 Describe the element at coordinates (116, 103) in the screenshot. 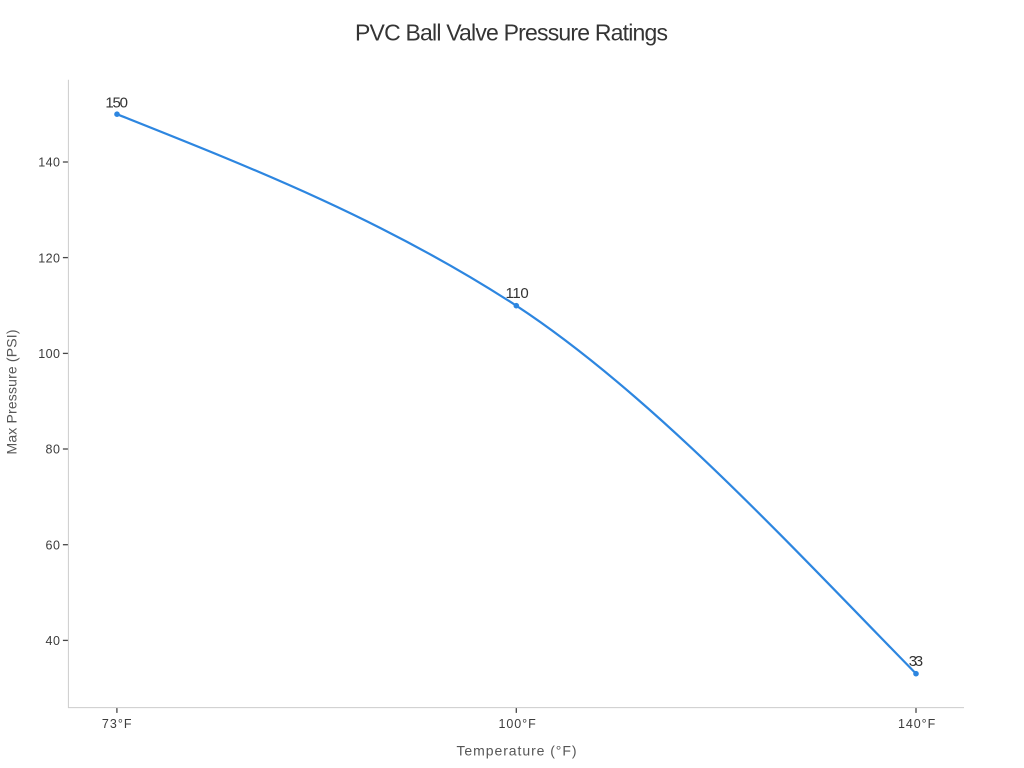

I see `svg-text: 150` at that location.